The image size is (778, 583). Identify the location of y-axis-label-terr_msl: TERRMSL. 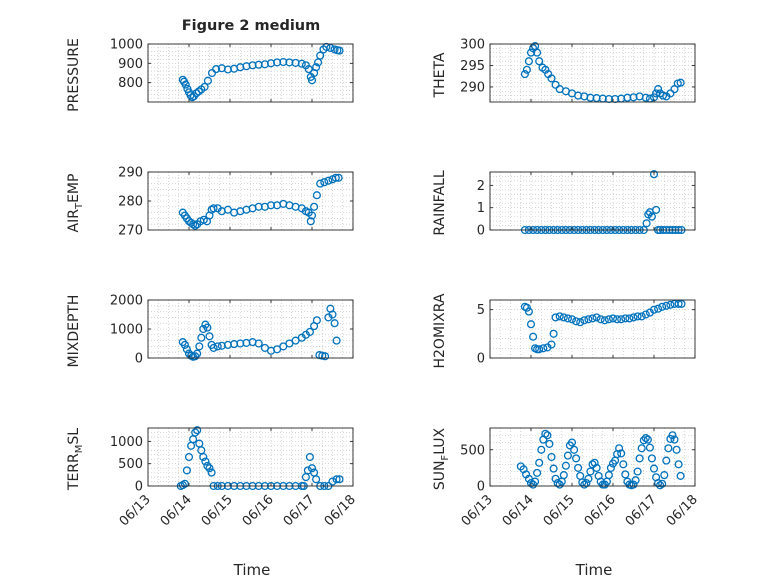
(75, 459).